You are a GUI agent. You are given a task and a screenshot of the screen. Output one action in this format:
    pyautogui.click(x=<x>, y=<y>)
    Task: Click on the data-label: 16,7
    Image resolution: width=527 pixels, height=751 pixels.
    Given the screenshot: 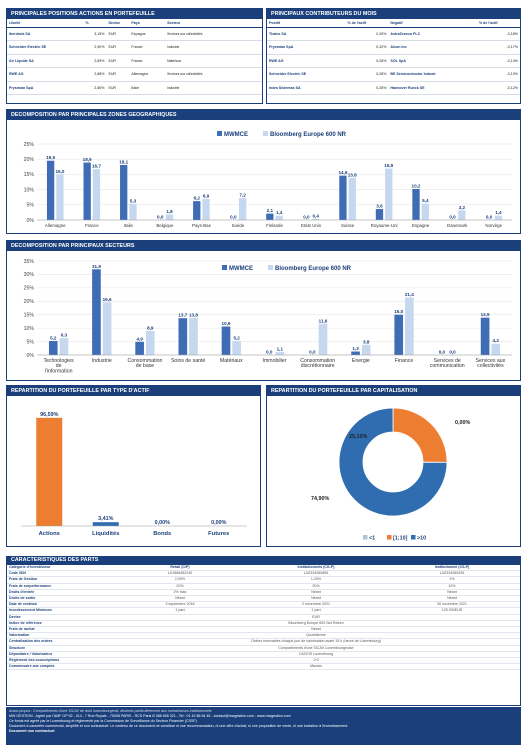 What is the action you would take?
    pyautogui.click(x=96, y=166)
    